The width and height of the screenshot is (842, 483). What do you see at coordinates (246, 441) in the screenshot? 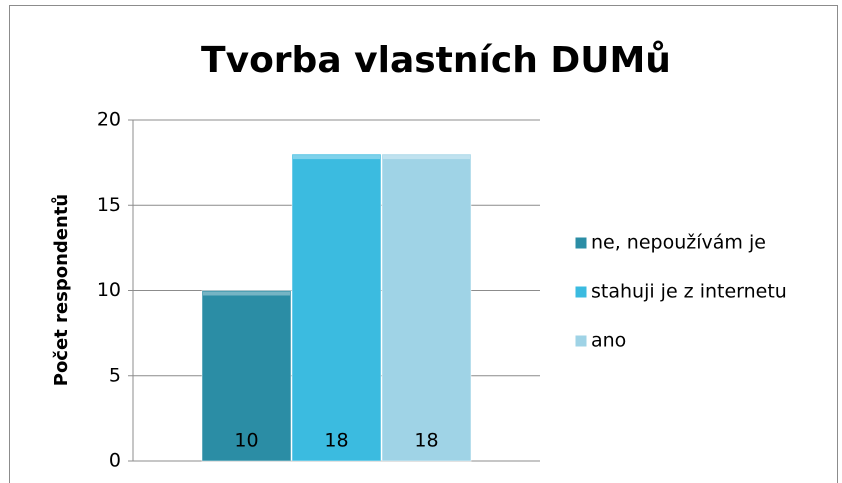
I see `data-label: 10` at bounding box center [246, 441].